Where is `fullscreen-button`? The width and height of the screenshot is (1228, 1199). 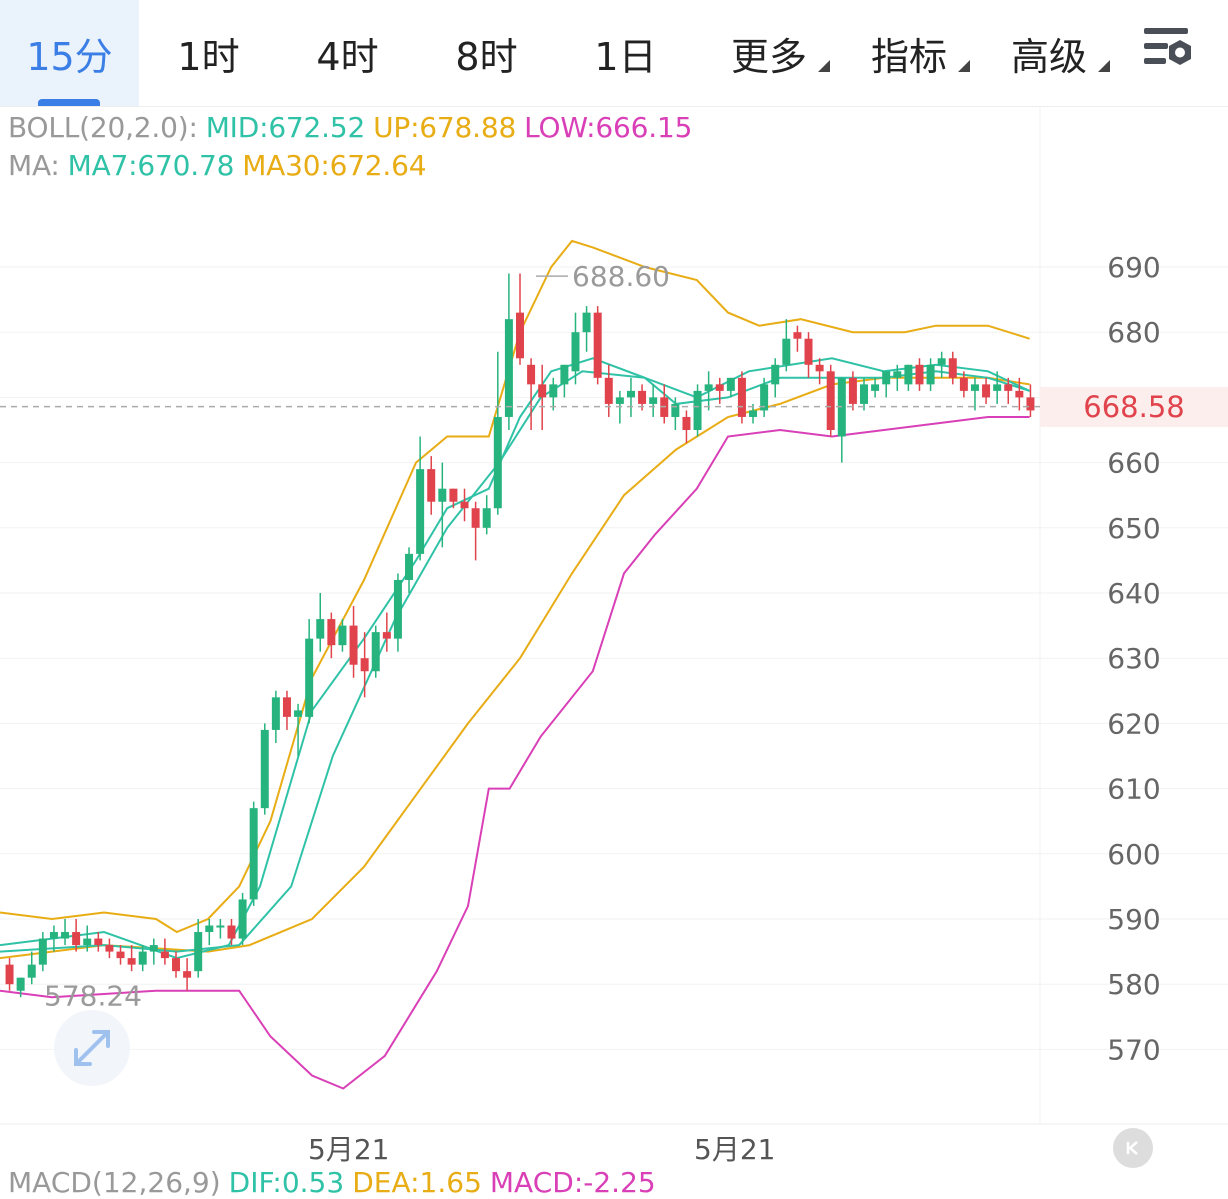
fullscreen-button is located at coordinates (92, 1048).